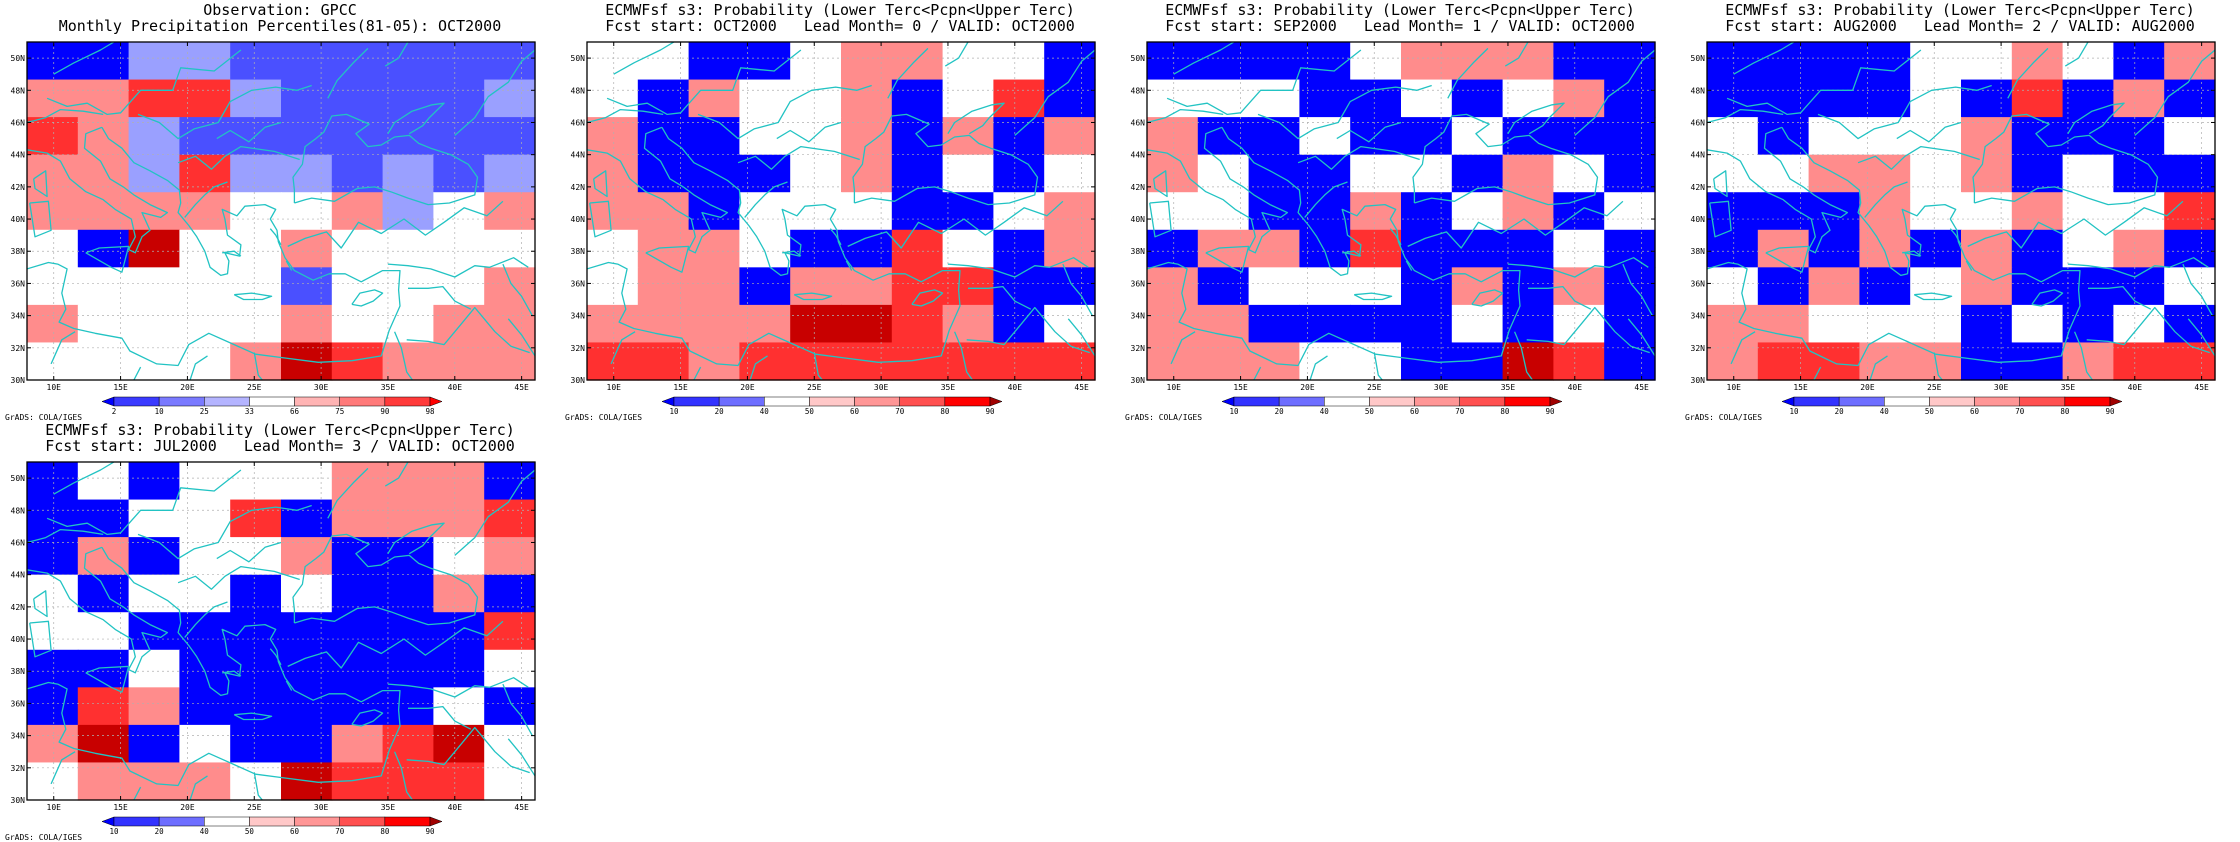 Image resolution: width=2240 pixels, height=842 pixels. I want to click on lat-label: 34N, so click(1698, 316).